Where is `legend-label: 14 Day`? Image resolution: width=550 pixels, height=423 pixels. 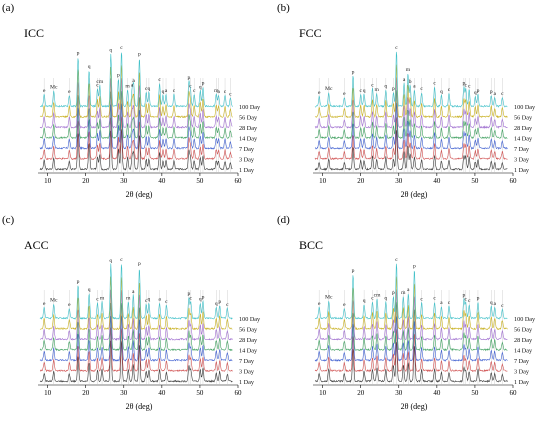 legend-label: 14 Day is located at coordinates (248, 351).